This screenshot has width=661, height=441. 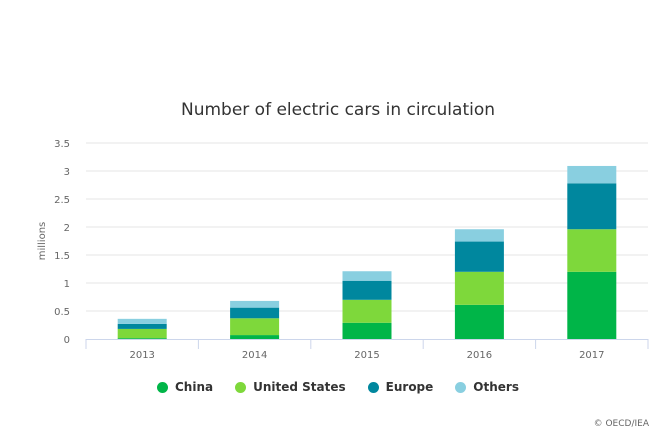 What do you see at coordinates (67, 284) in the screenshot?
I see `y-tick-label: 1` at bounding box center [67, 284].